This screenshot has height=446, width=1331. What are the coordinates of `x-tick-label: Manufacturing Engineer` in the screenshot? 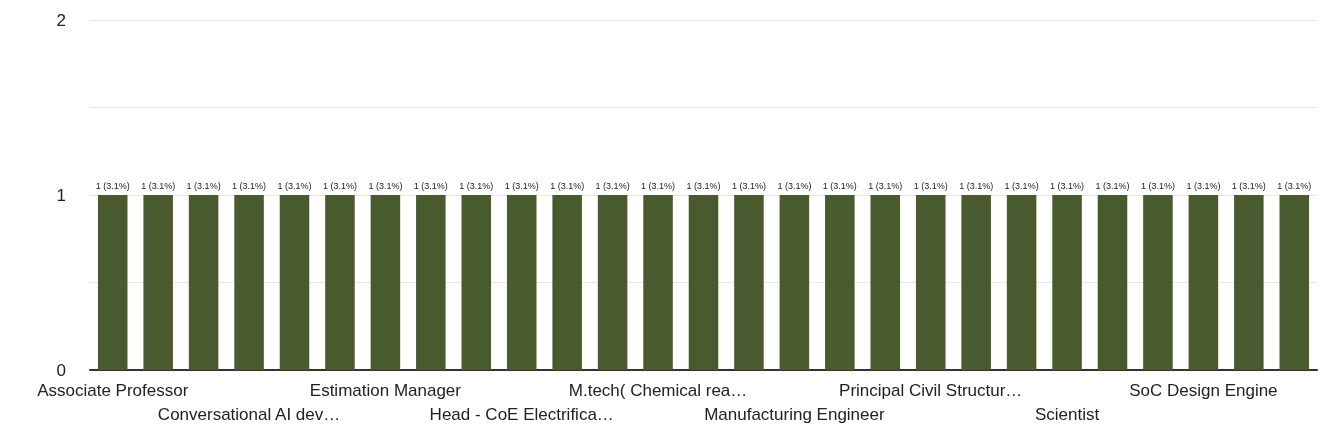 It's located at (794, 414).